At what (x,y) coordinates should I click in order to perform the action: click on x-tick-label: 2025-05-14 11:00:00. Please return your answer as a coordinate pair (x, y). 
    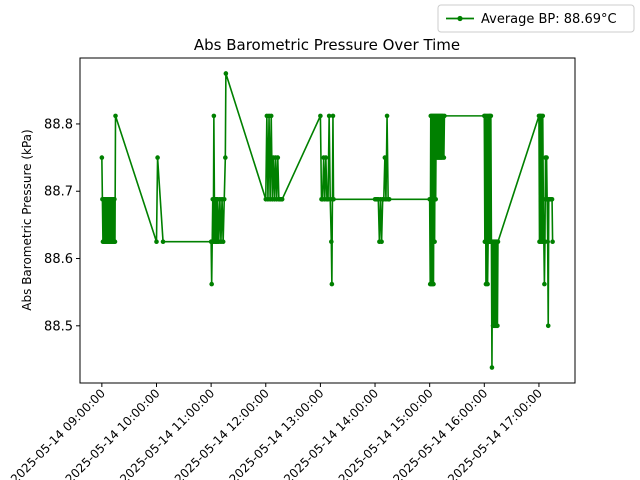
    Looking at the image, I should click on (167, 433).